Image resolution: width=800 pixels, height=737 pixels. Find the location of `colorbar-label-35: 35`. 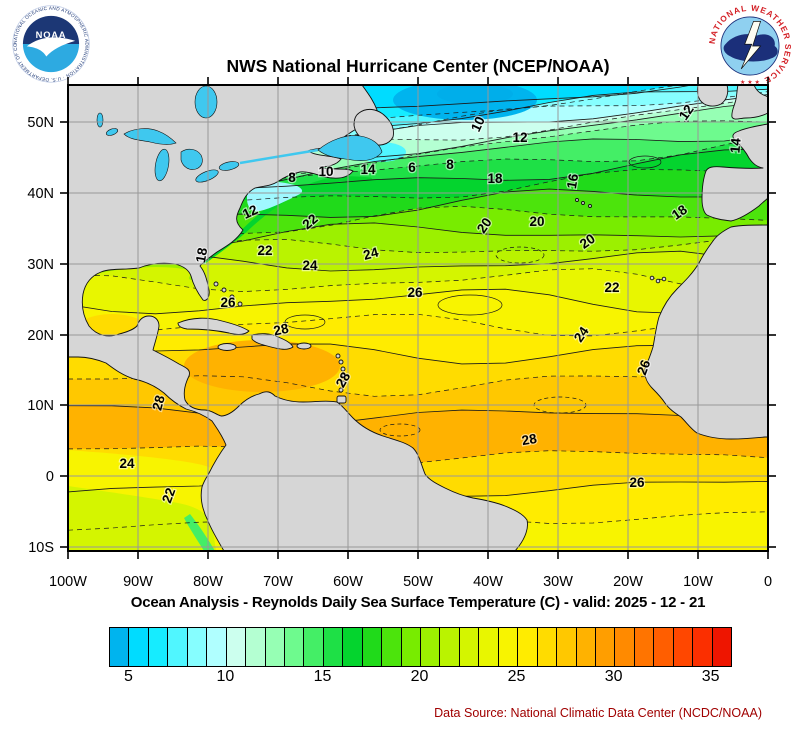

colorbar-label-35: 35 is located at coordinates (710, 676).